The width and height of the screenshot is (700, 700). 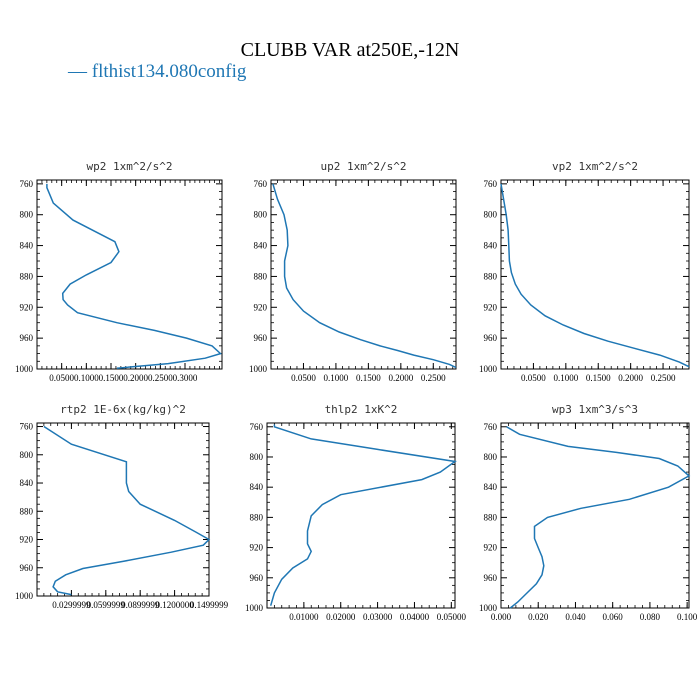 What do you see at coordinates (595, 166) in the screenshot?
I see `panel-title: vp2 1xm^2/s^2` at bounding box center [595, 166].